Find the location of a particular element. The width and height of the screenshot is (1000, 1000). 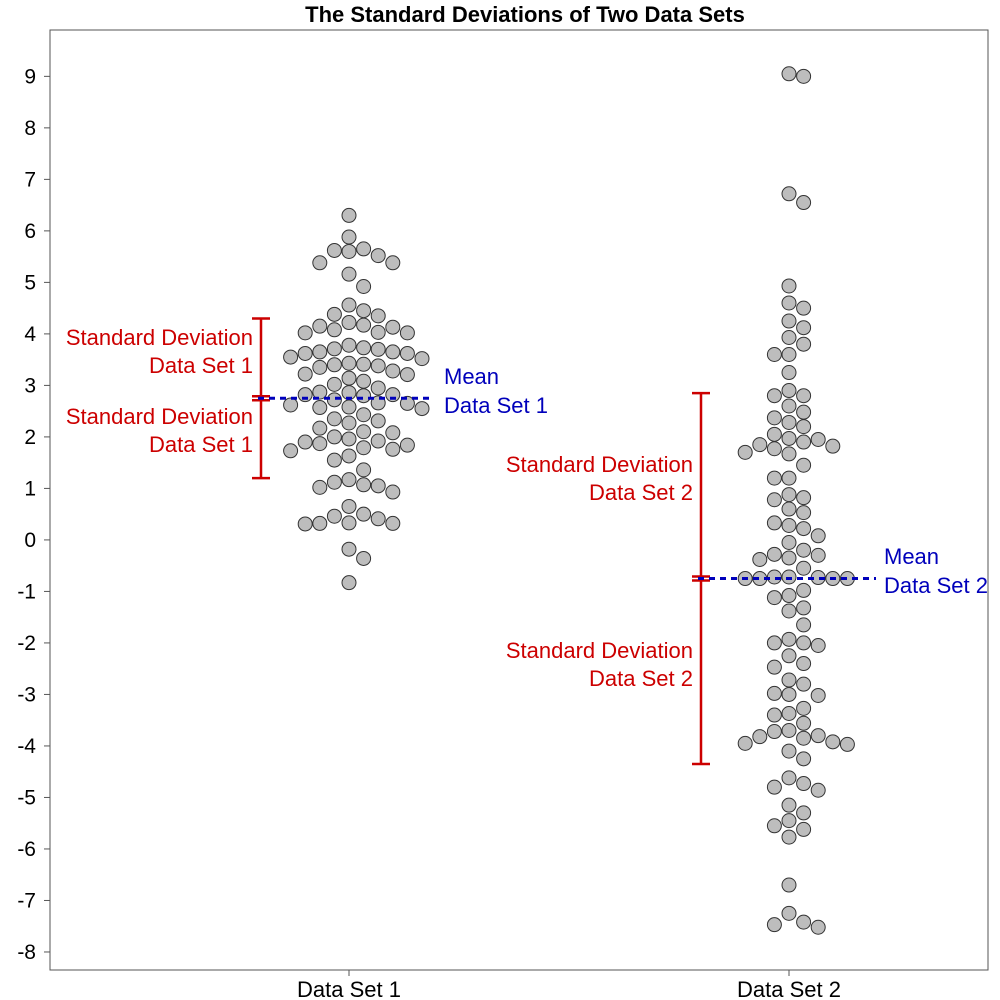

y-tick-label: 3 is located at coordinates (30, 385).